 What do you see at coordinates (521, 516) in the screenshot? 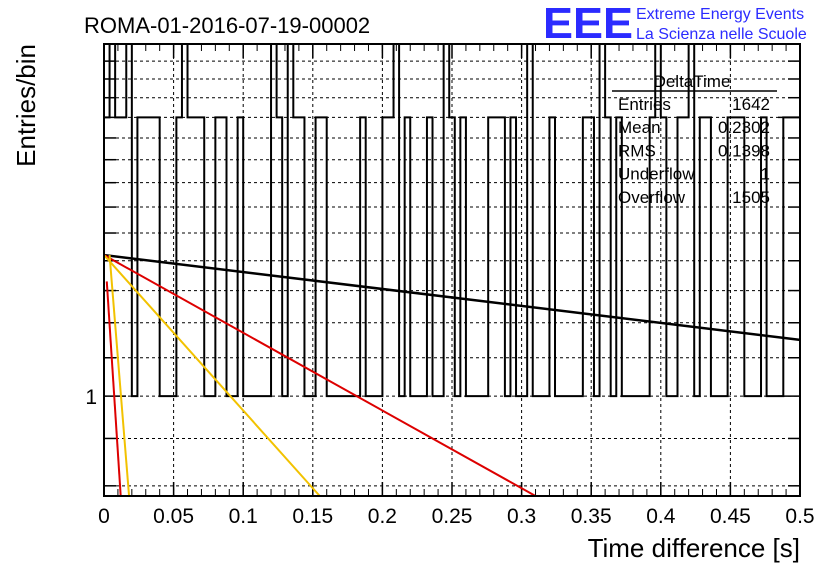
I see `x-tick-label: 0.3` at bounding box center [521, 516].